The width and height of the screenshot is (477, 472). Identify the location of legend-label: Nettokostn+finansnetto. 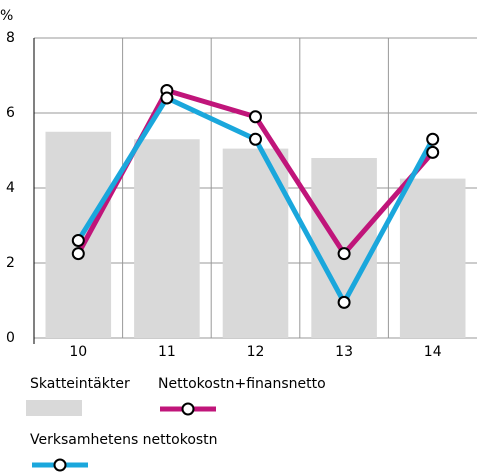
(242, 384).